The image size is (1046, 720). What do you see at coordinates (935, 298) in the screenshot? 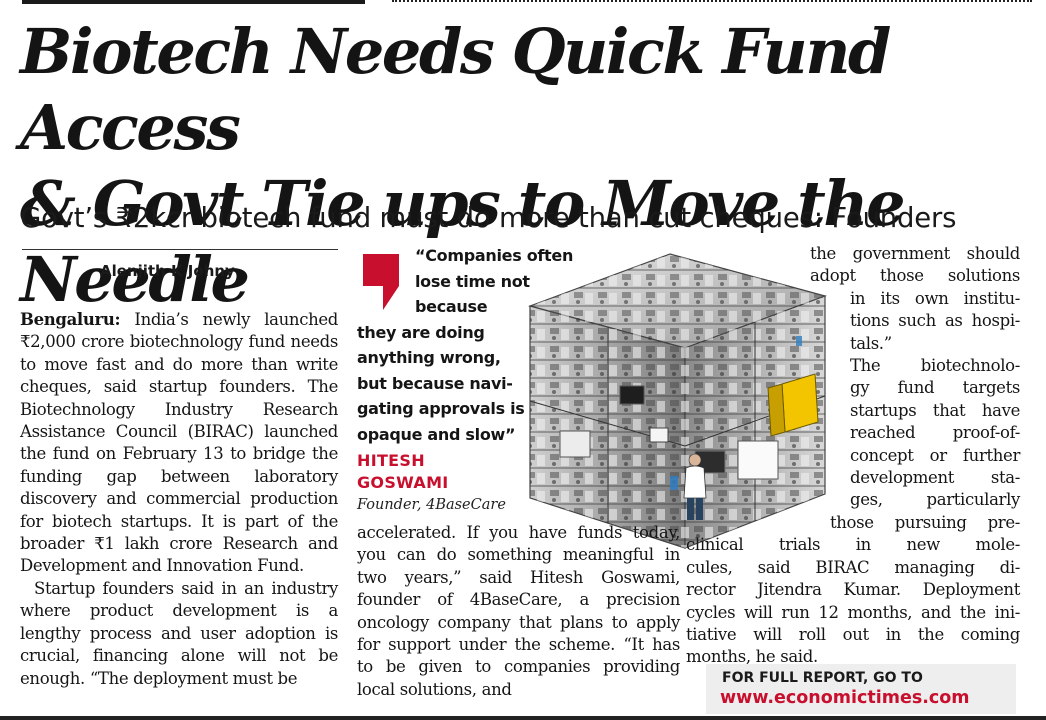
I see `col3-line: in its own institu-` at bounding box center [935, 298].